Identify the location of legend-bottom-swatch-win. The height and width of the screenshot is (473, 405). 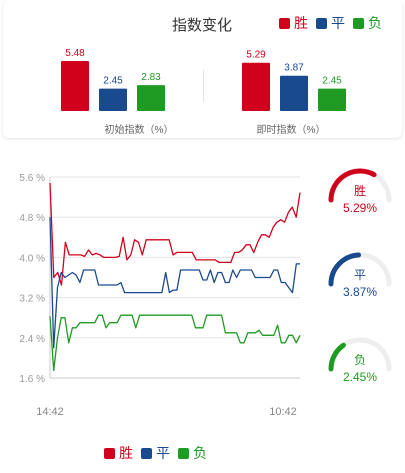
(109, 453).